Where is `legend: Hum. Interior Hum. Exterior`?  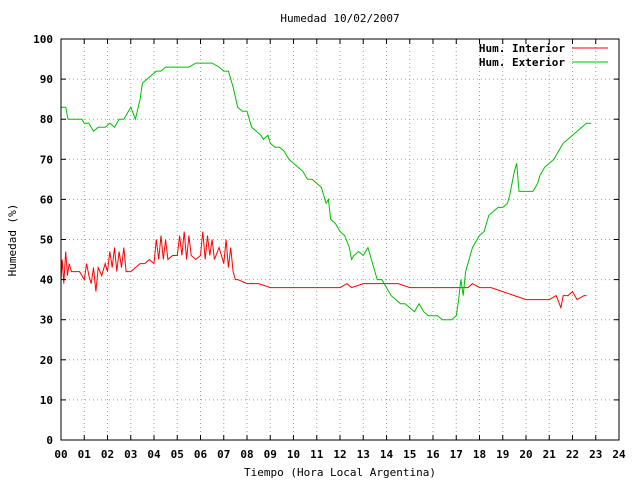
legend: Hum. Interior Hum. Exterior is located at coordinates (543, 55).